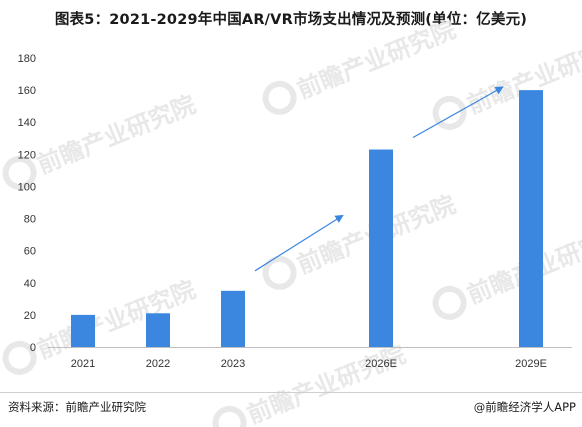 The width and height of the screenshot is (582, 427). Describe the element at coordinates (30, 220) in the screenshot. I see `y-tick-label: 80` at that location.